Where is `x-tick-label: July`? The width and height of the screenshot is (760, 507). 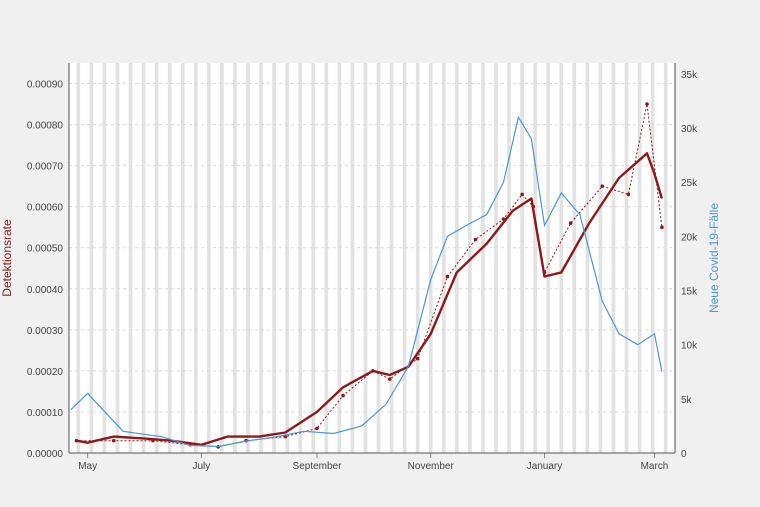
x-tick-label: July is located at coordinates (201, 466).